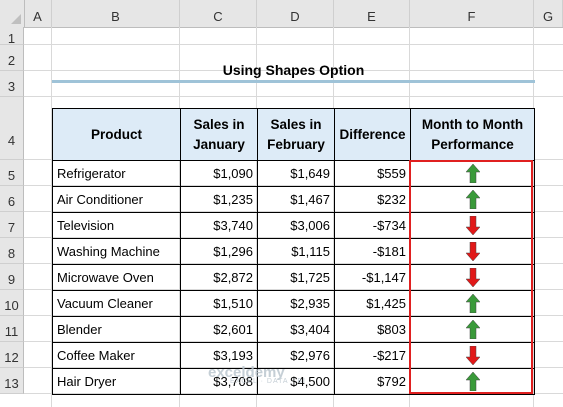 This screenshot has width=563, height=407. What do you see at coordinates (116, 251) in the screenshot?
I see `product-cell: Washing Machine` at bounding box center [116, 251].